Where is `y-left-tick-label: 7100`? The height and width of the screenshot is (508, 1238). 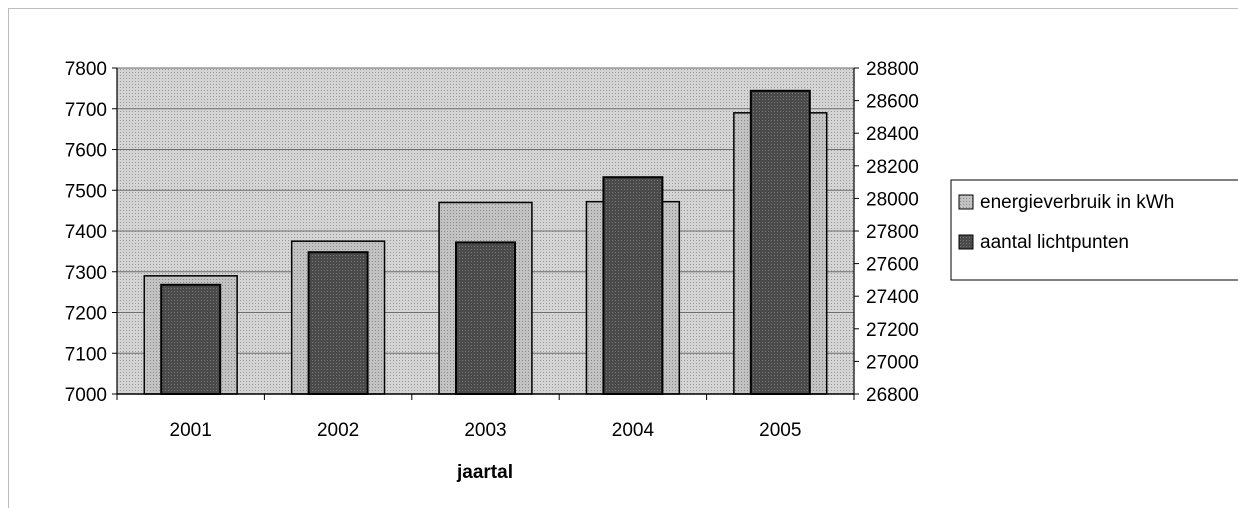 y-left-tick-label: 7100 is located at coordinates (86, 354).